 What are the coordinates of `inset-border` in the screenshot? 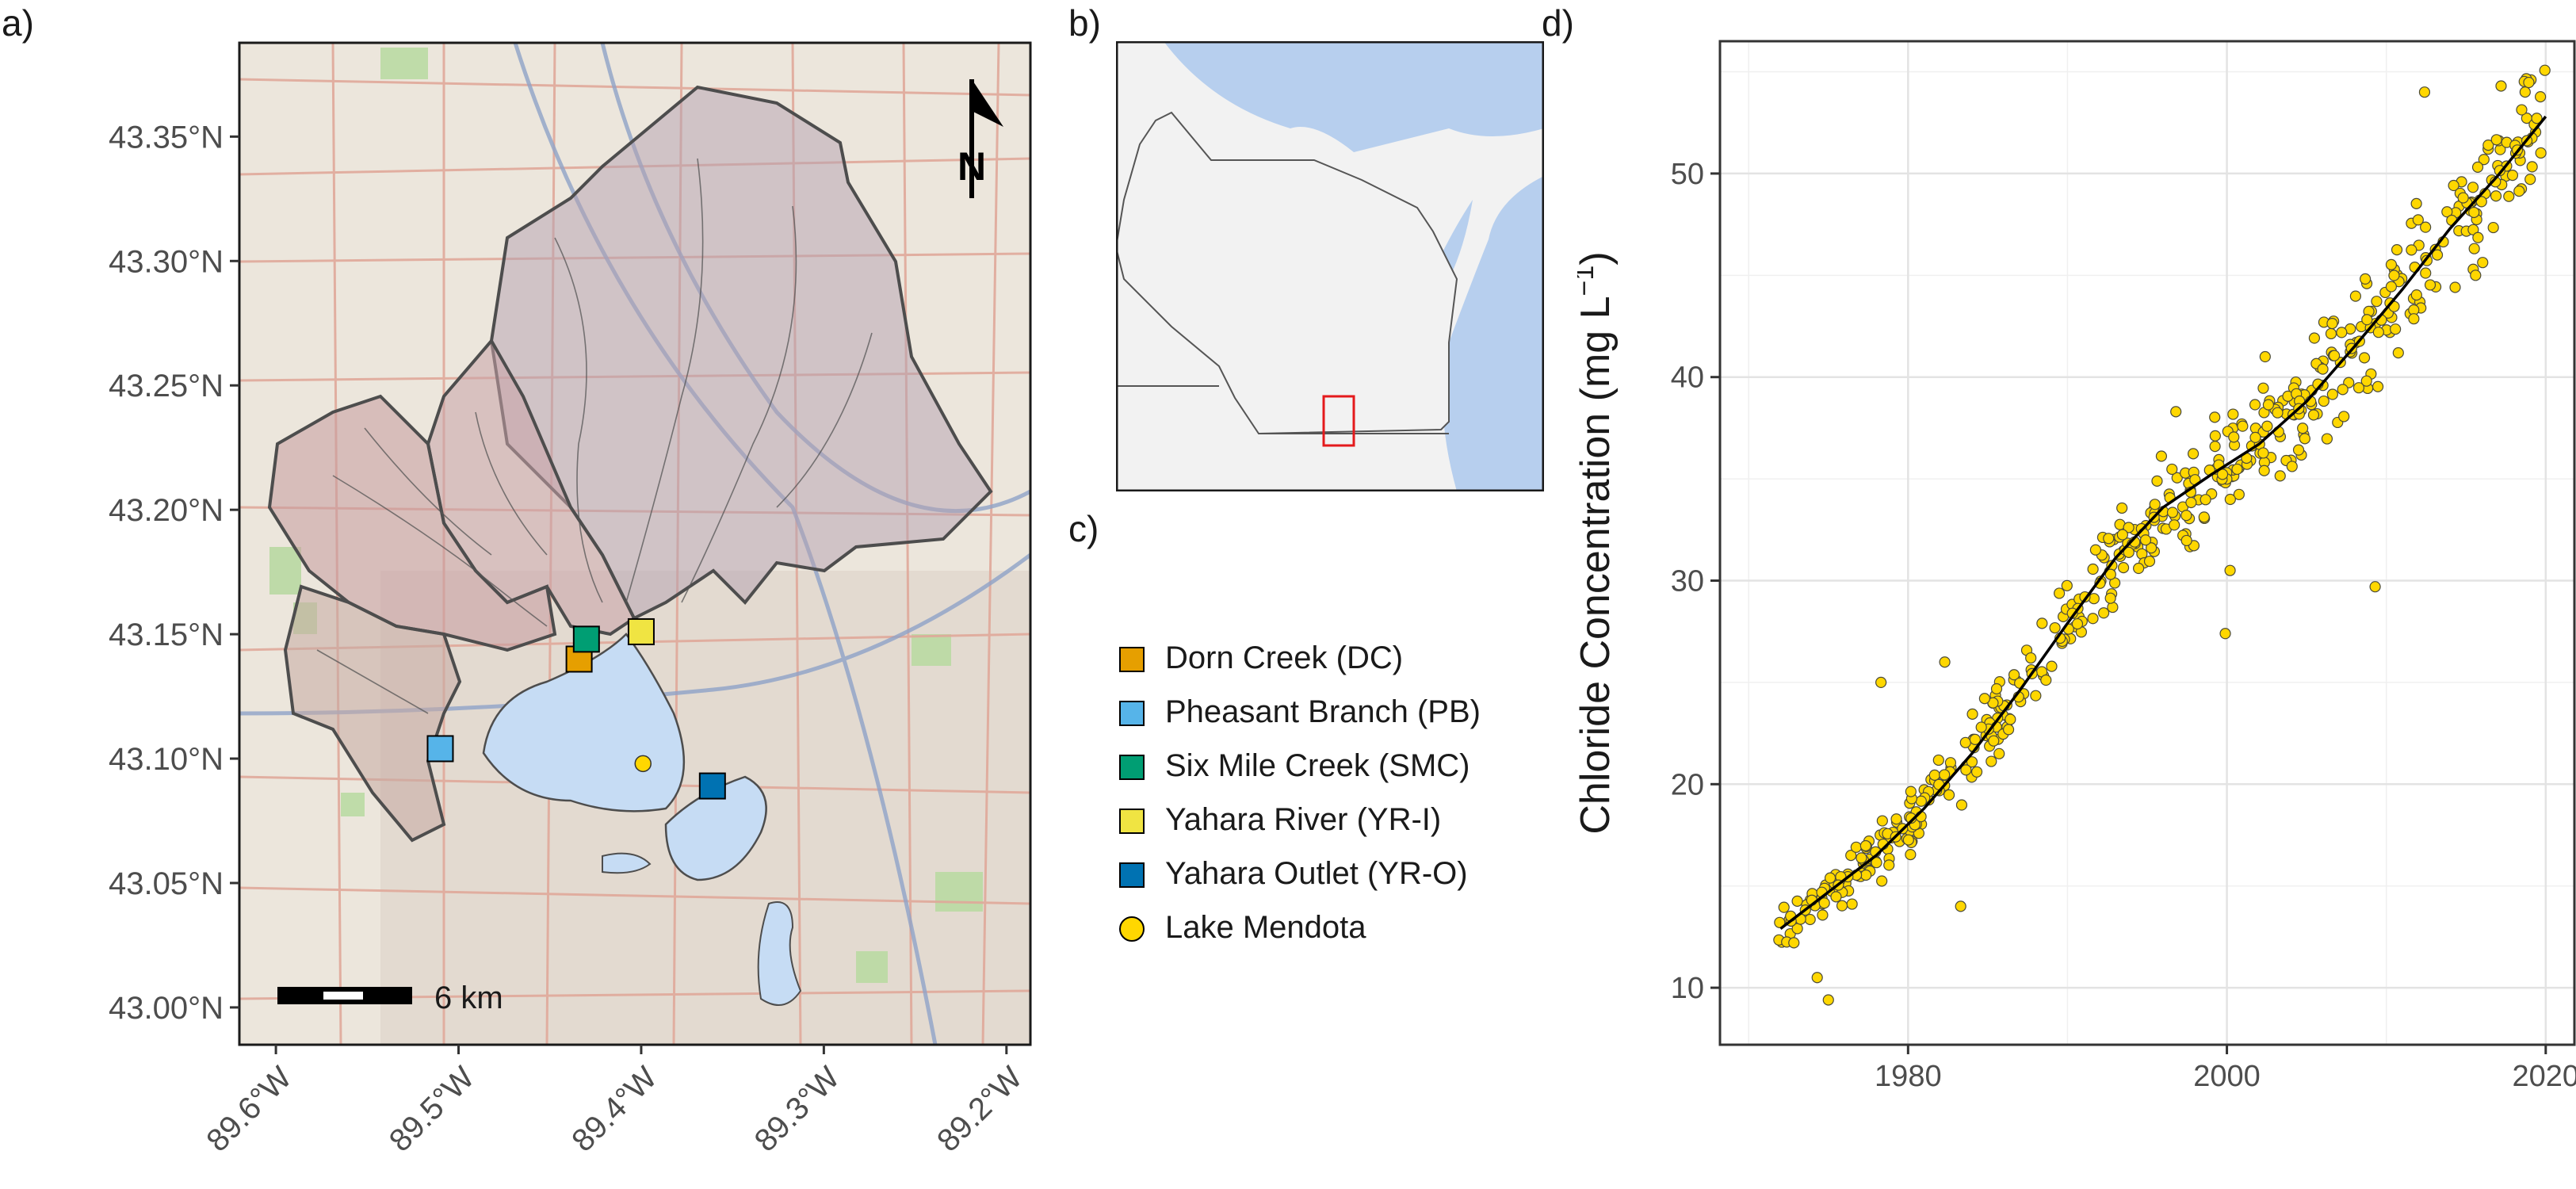 It's located at (1330, 266).